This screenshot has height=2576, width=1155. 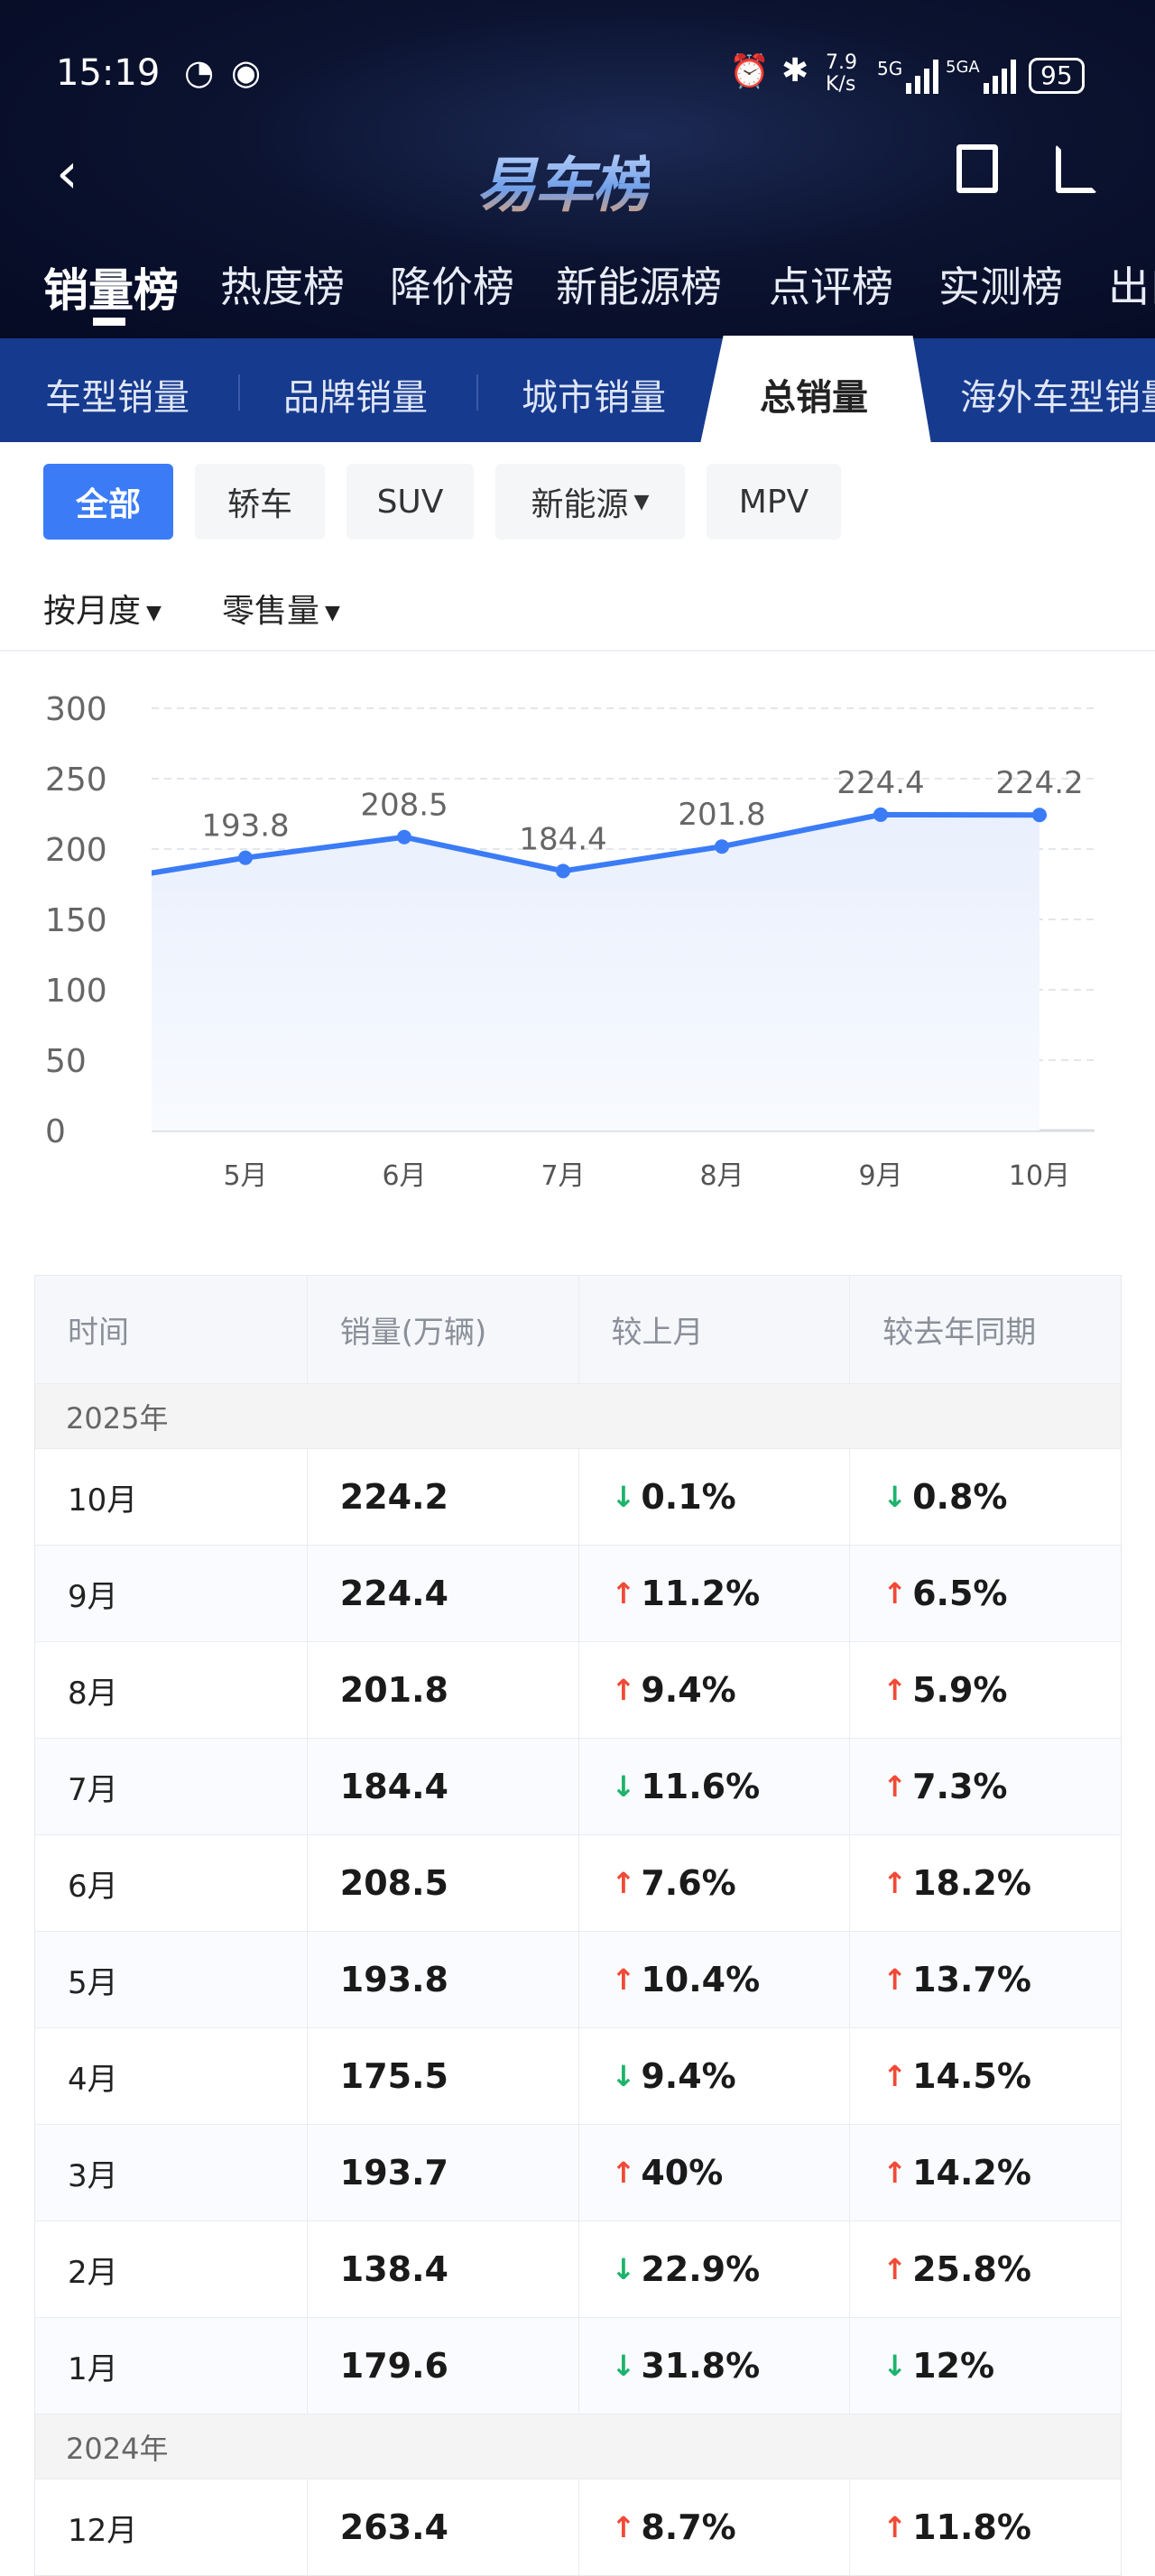 I want to click on tab-test-rank: 实测榜, so click(x=1001, y=287).